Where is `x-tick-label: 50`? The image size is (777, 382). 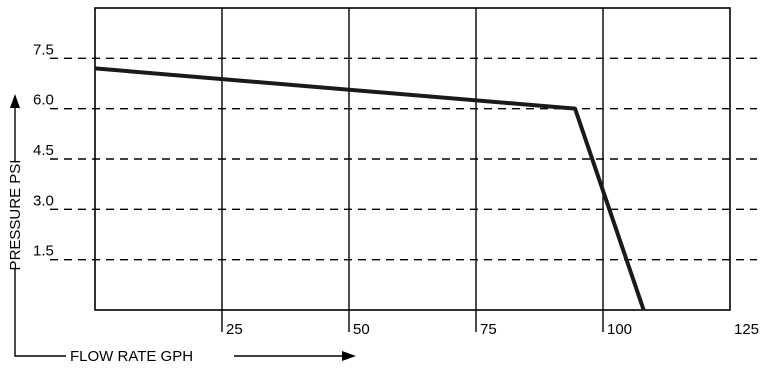
x-tick-label: 50 is located at coordinates (361, 329).